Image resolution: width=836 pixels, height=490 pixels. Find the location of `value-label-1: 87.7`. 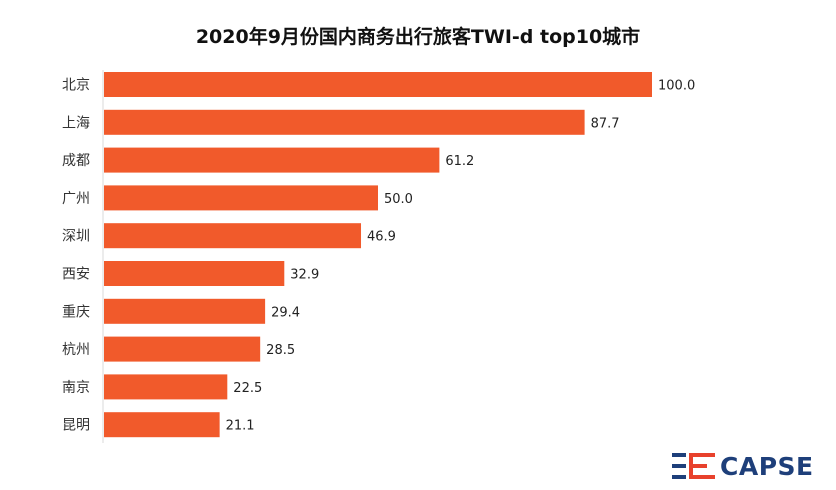

value-label-1: 87.7 is located at coordinates (605, 123).